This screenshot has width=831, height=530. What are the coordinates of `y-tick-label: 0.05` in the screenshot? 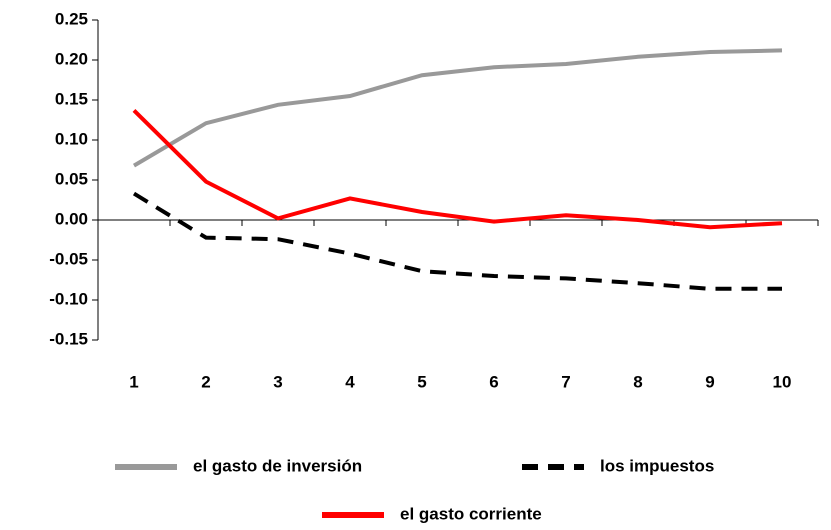 It's located at (71, 178).